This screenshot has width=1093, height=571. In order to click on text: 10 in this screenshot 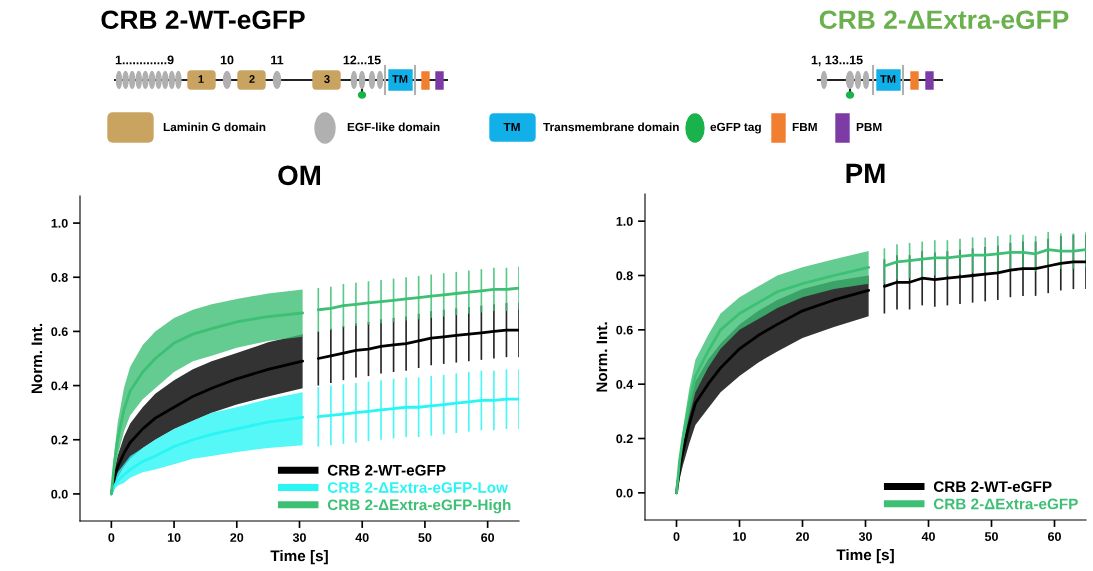, I will do `click(227, 60)`.